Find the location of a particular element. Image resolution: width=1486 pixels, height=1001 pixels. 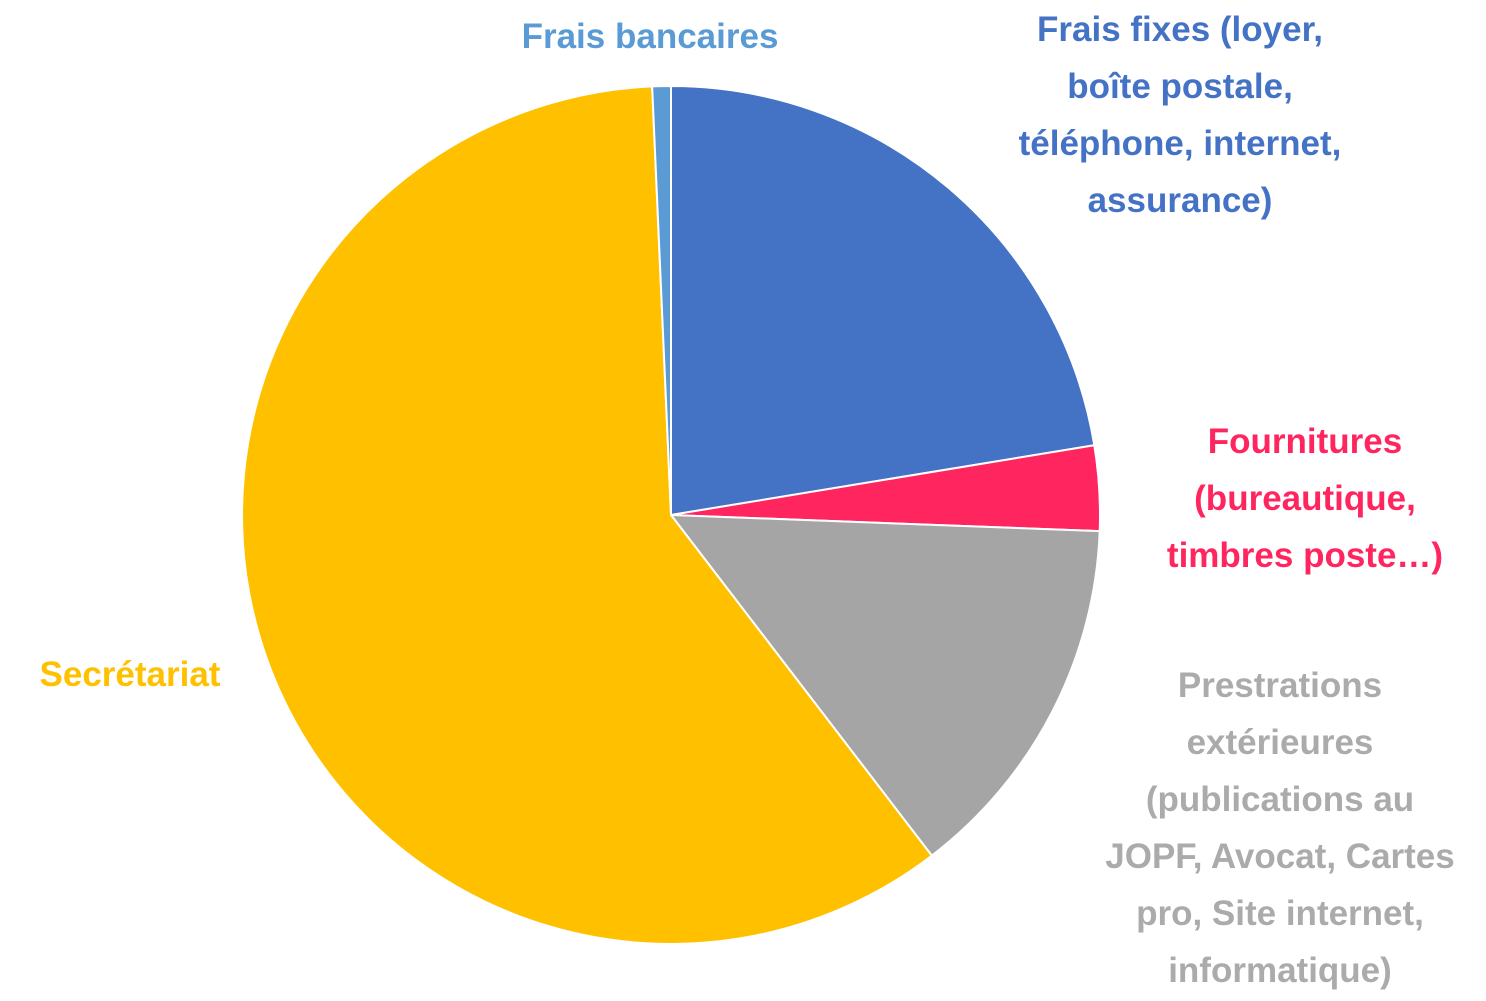

label-line: informatique) is located at coordinates (1280, 970).